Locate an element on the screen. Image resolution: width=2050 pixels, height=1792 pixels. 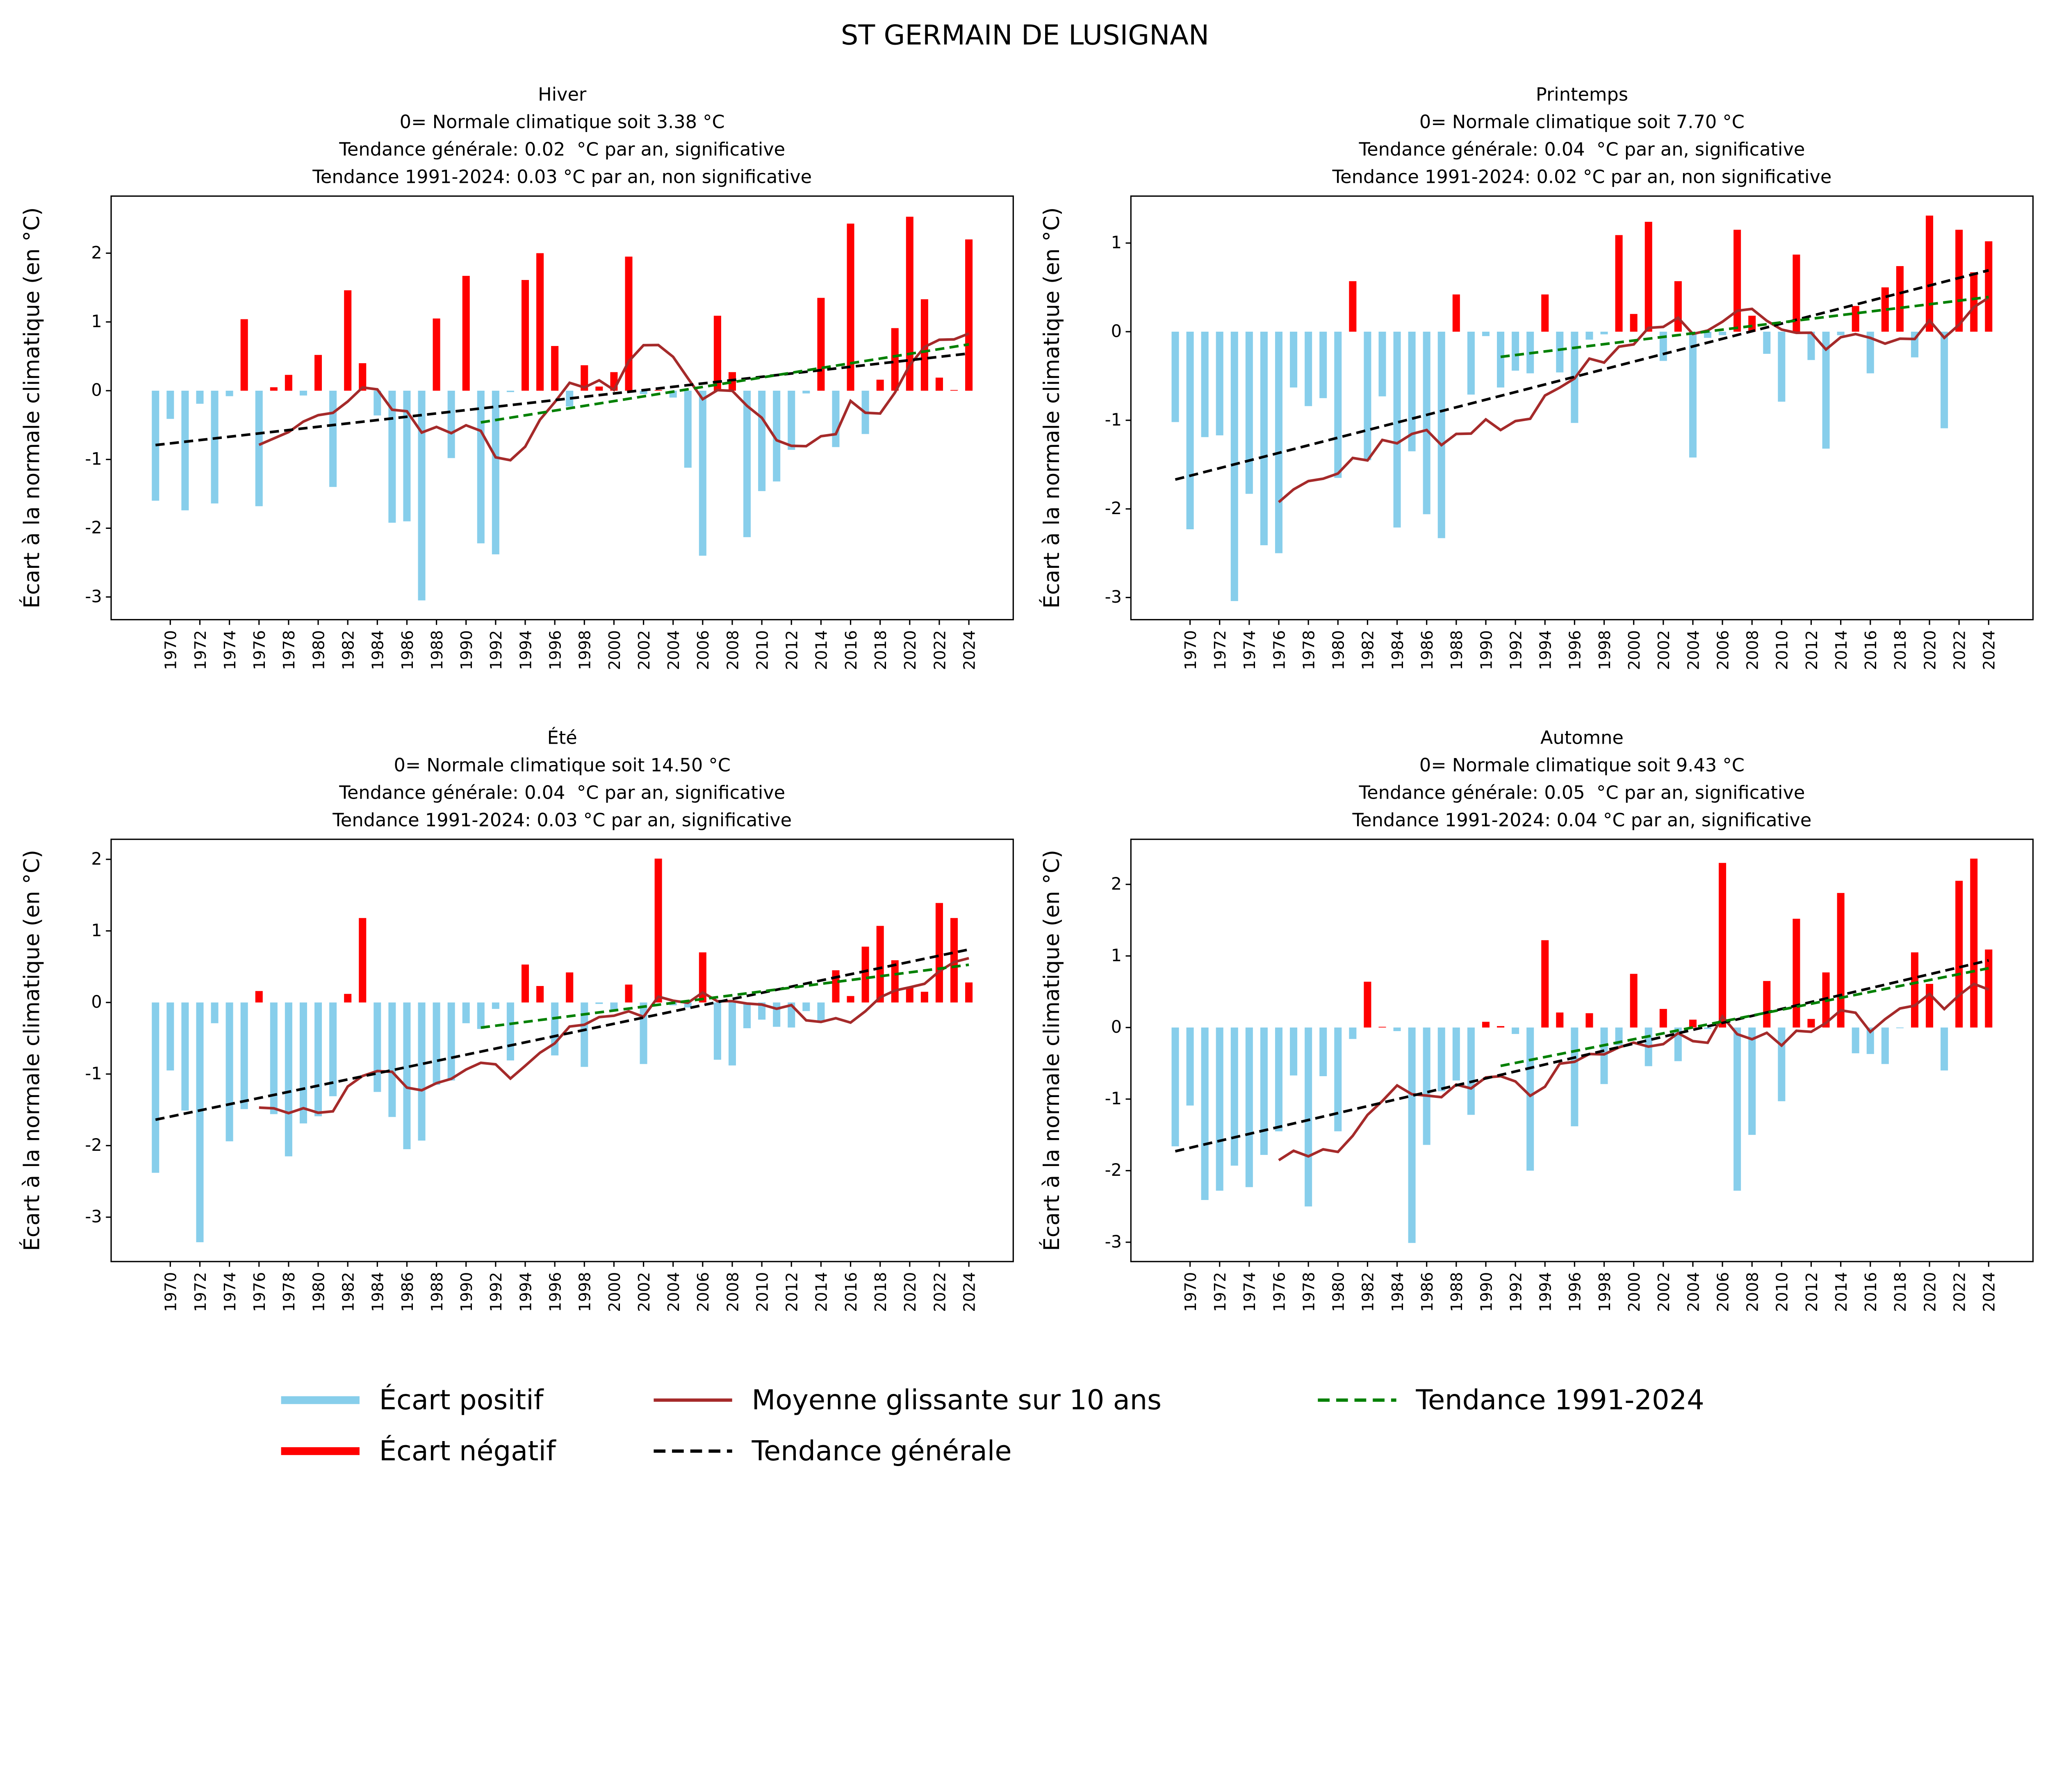
y-tick-label: 0 is located at coordinates (1116, 1027).